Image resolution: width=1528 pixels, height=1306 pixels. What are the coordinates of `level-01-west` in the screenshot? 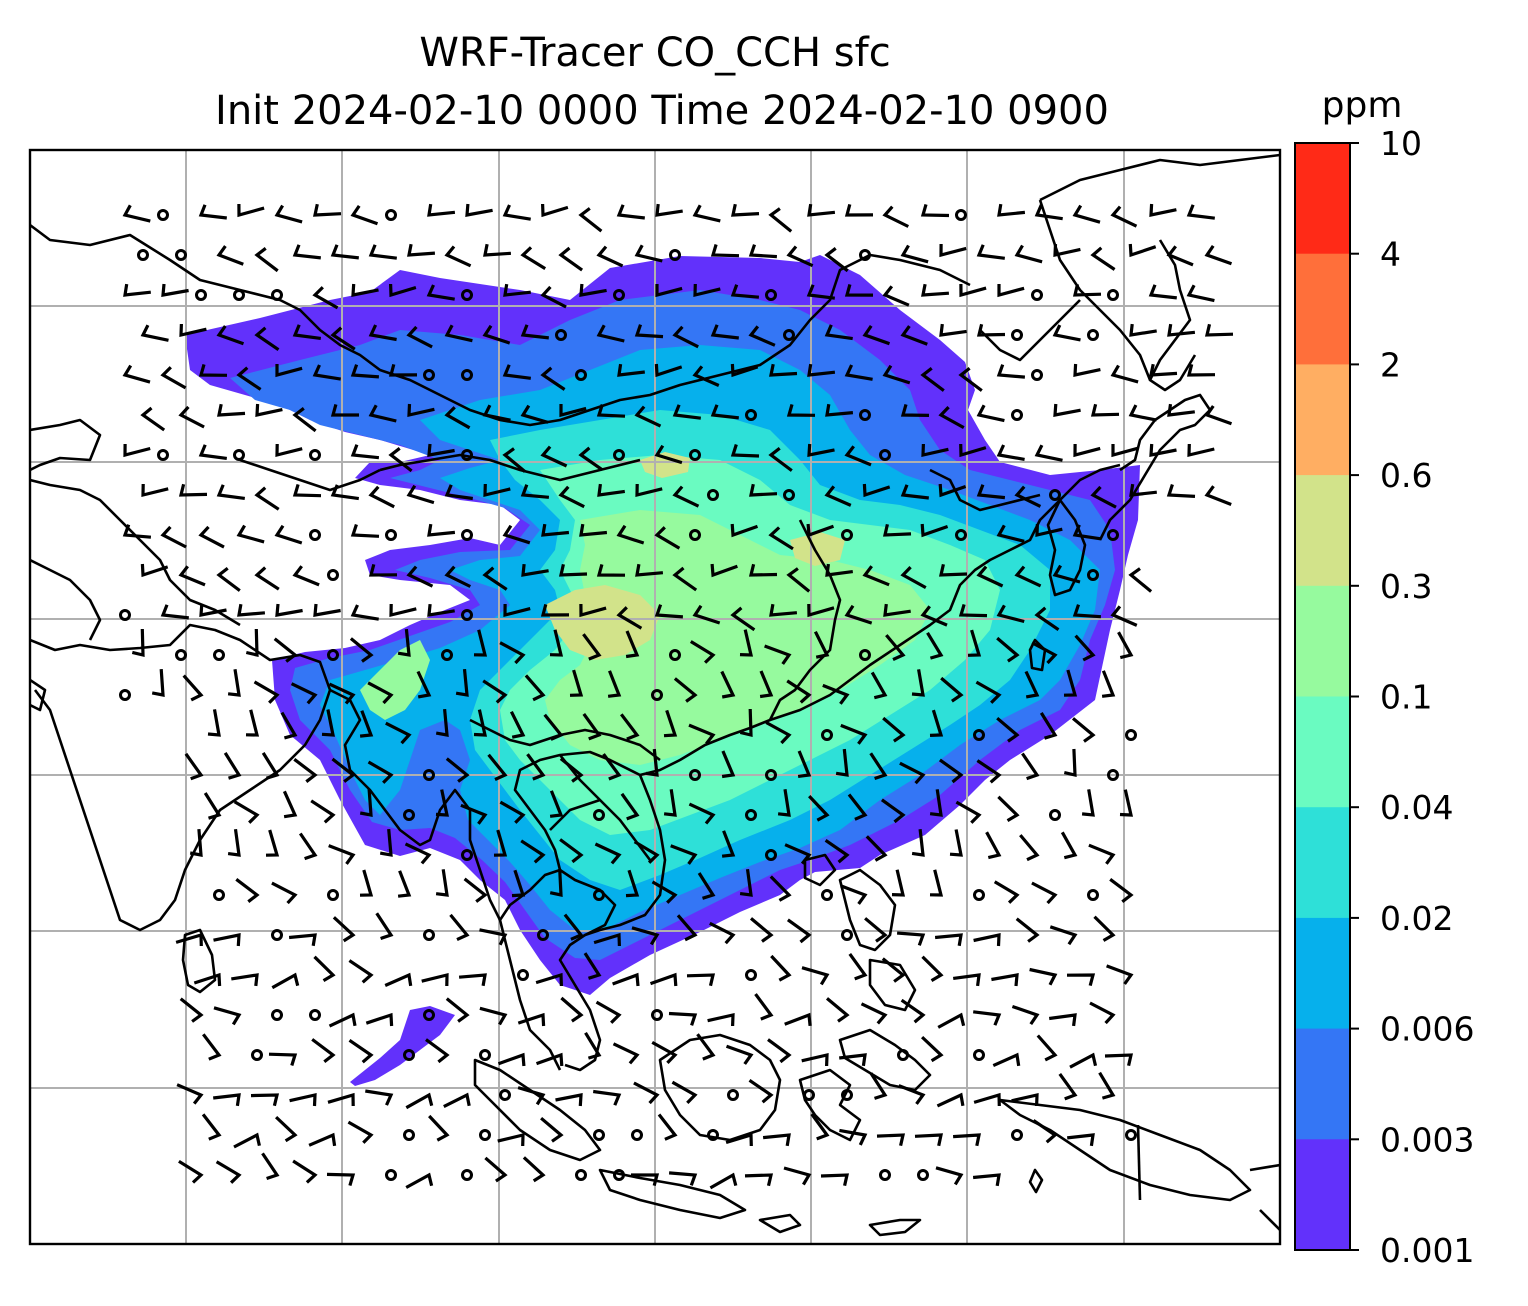 It's located at (395, 680).